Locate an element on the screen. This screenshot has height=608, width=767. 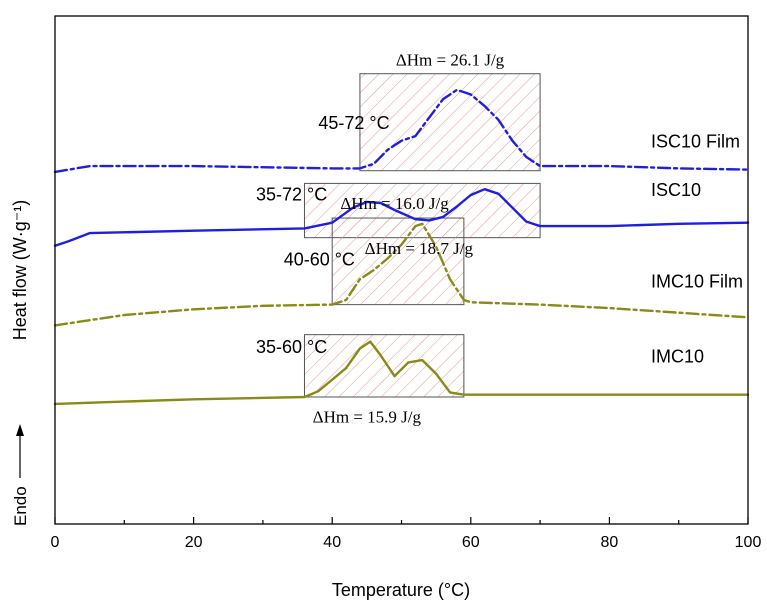
temperature-range-label: 35-60 °C is located at coordinates (291, 347).